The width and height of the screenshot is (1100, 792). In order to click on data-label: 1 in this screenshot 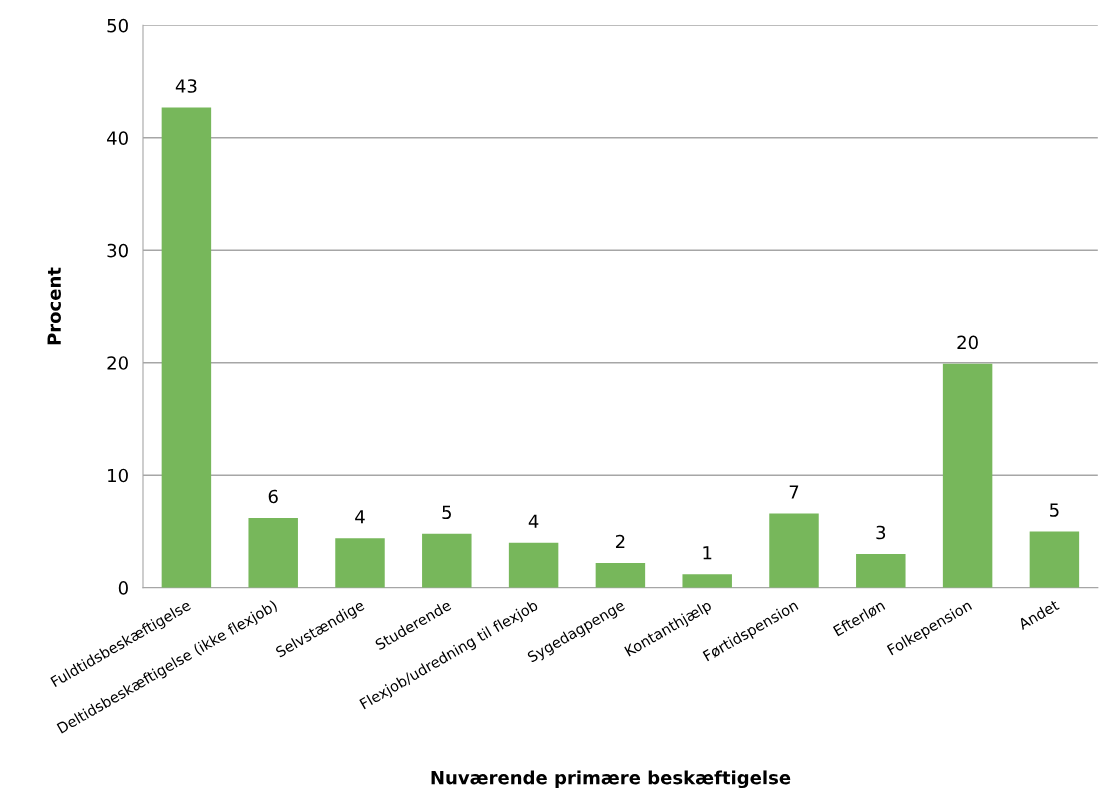, I will do `click(707, 553)`.